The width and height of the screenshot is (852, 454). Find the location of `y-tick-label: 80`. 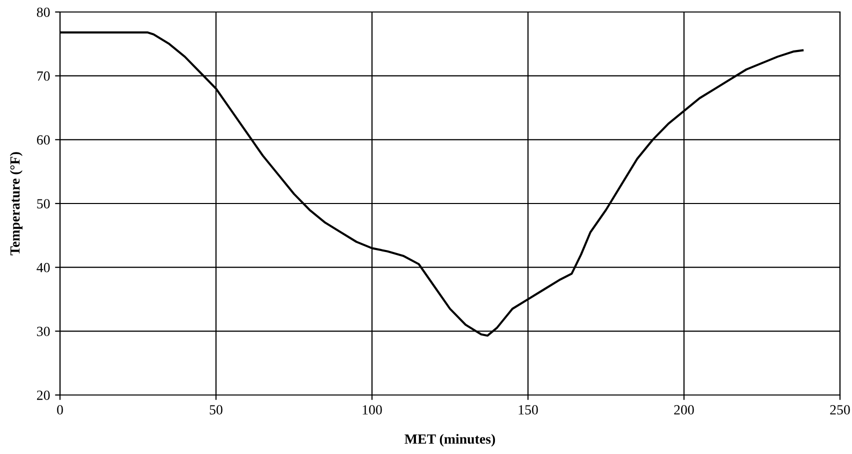

y-tick-label: 80 is located at coordinates (43, 12).